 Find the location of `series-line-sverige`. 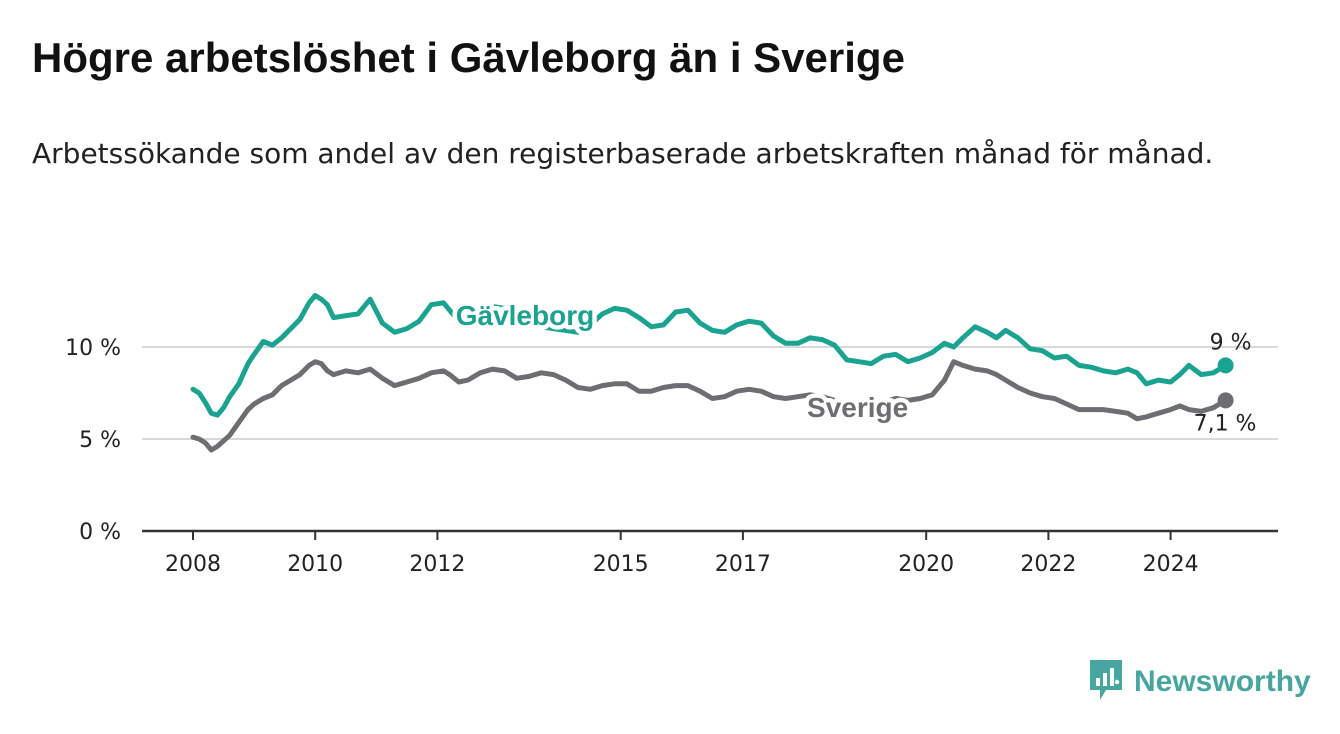

series-line-sverige is located at coordinates (709, 406).